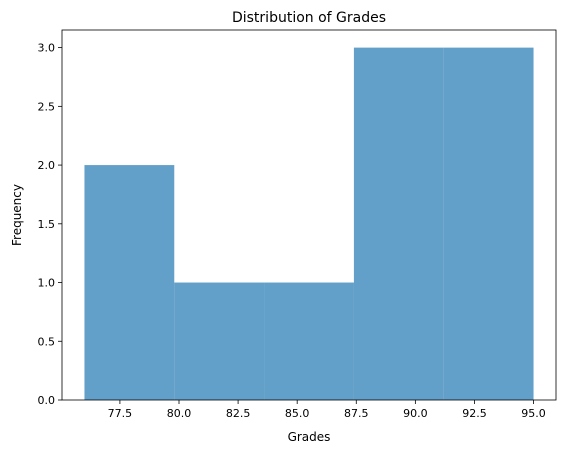 The image size is (567, 457). Describe the element at coordinates (47, 400) in the screenshot. I see `y-tick-label: 0.0` at that location.